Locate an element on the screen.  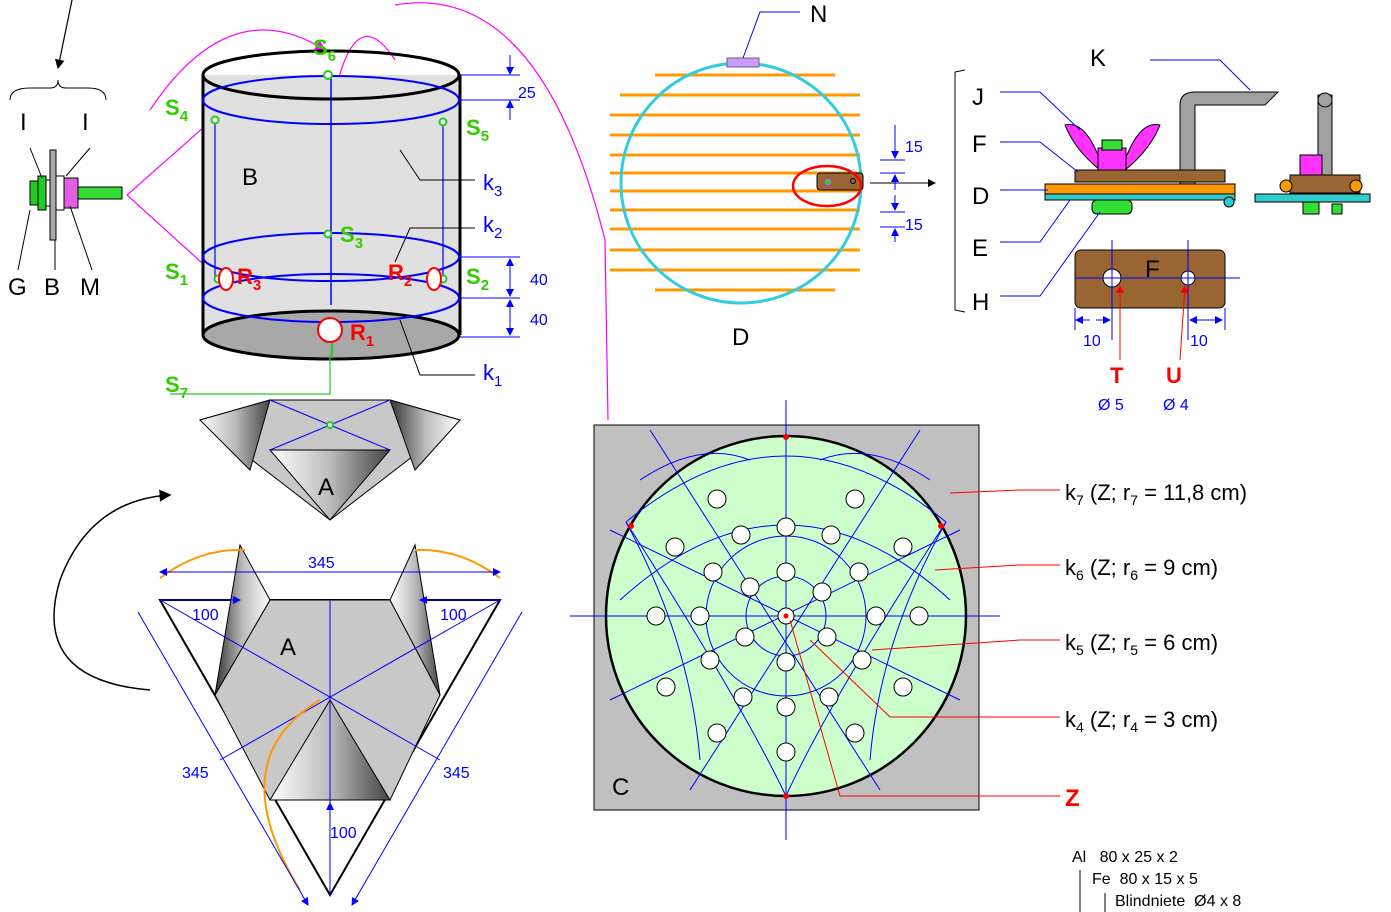
label-g: G is located at coordinates (17, 287).